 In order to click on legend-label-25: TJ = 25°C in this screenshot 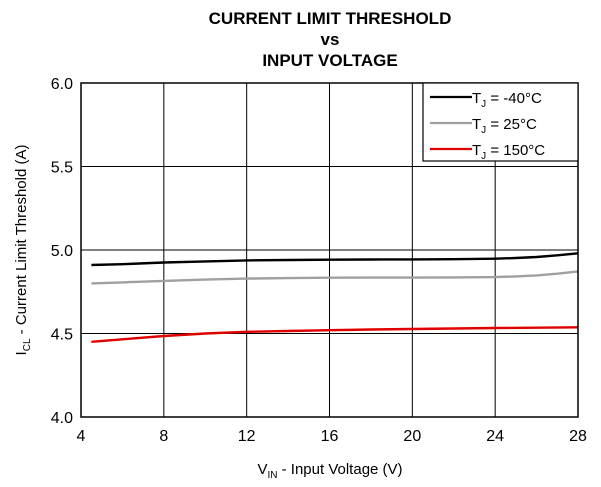, I will do `click(504, 126)`.